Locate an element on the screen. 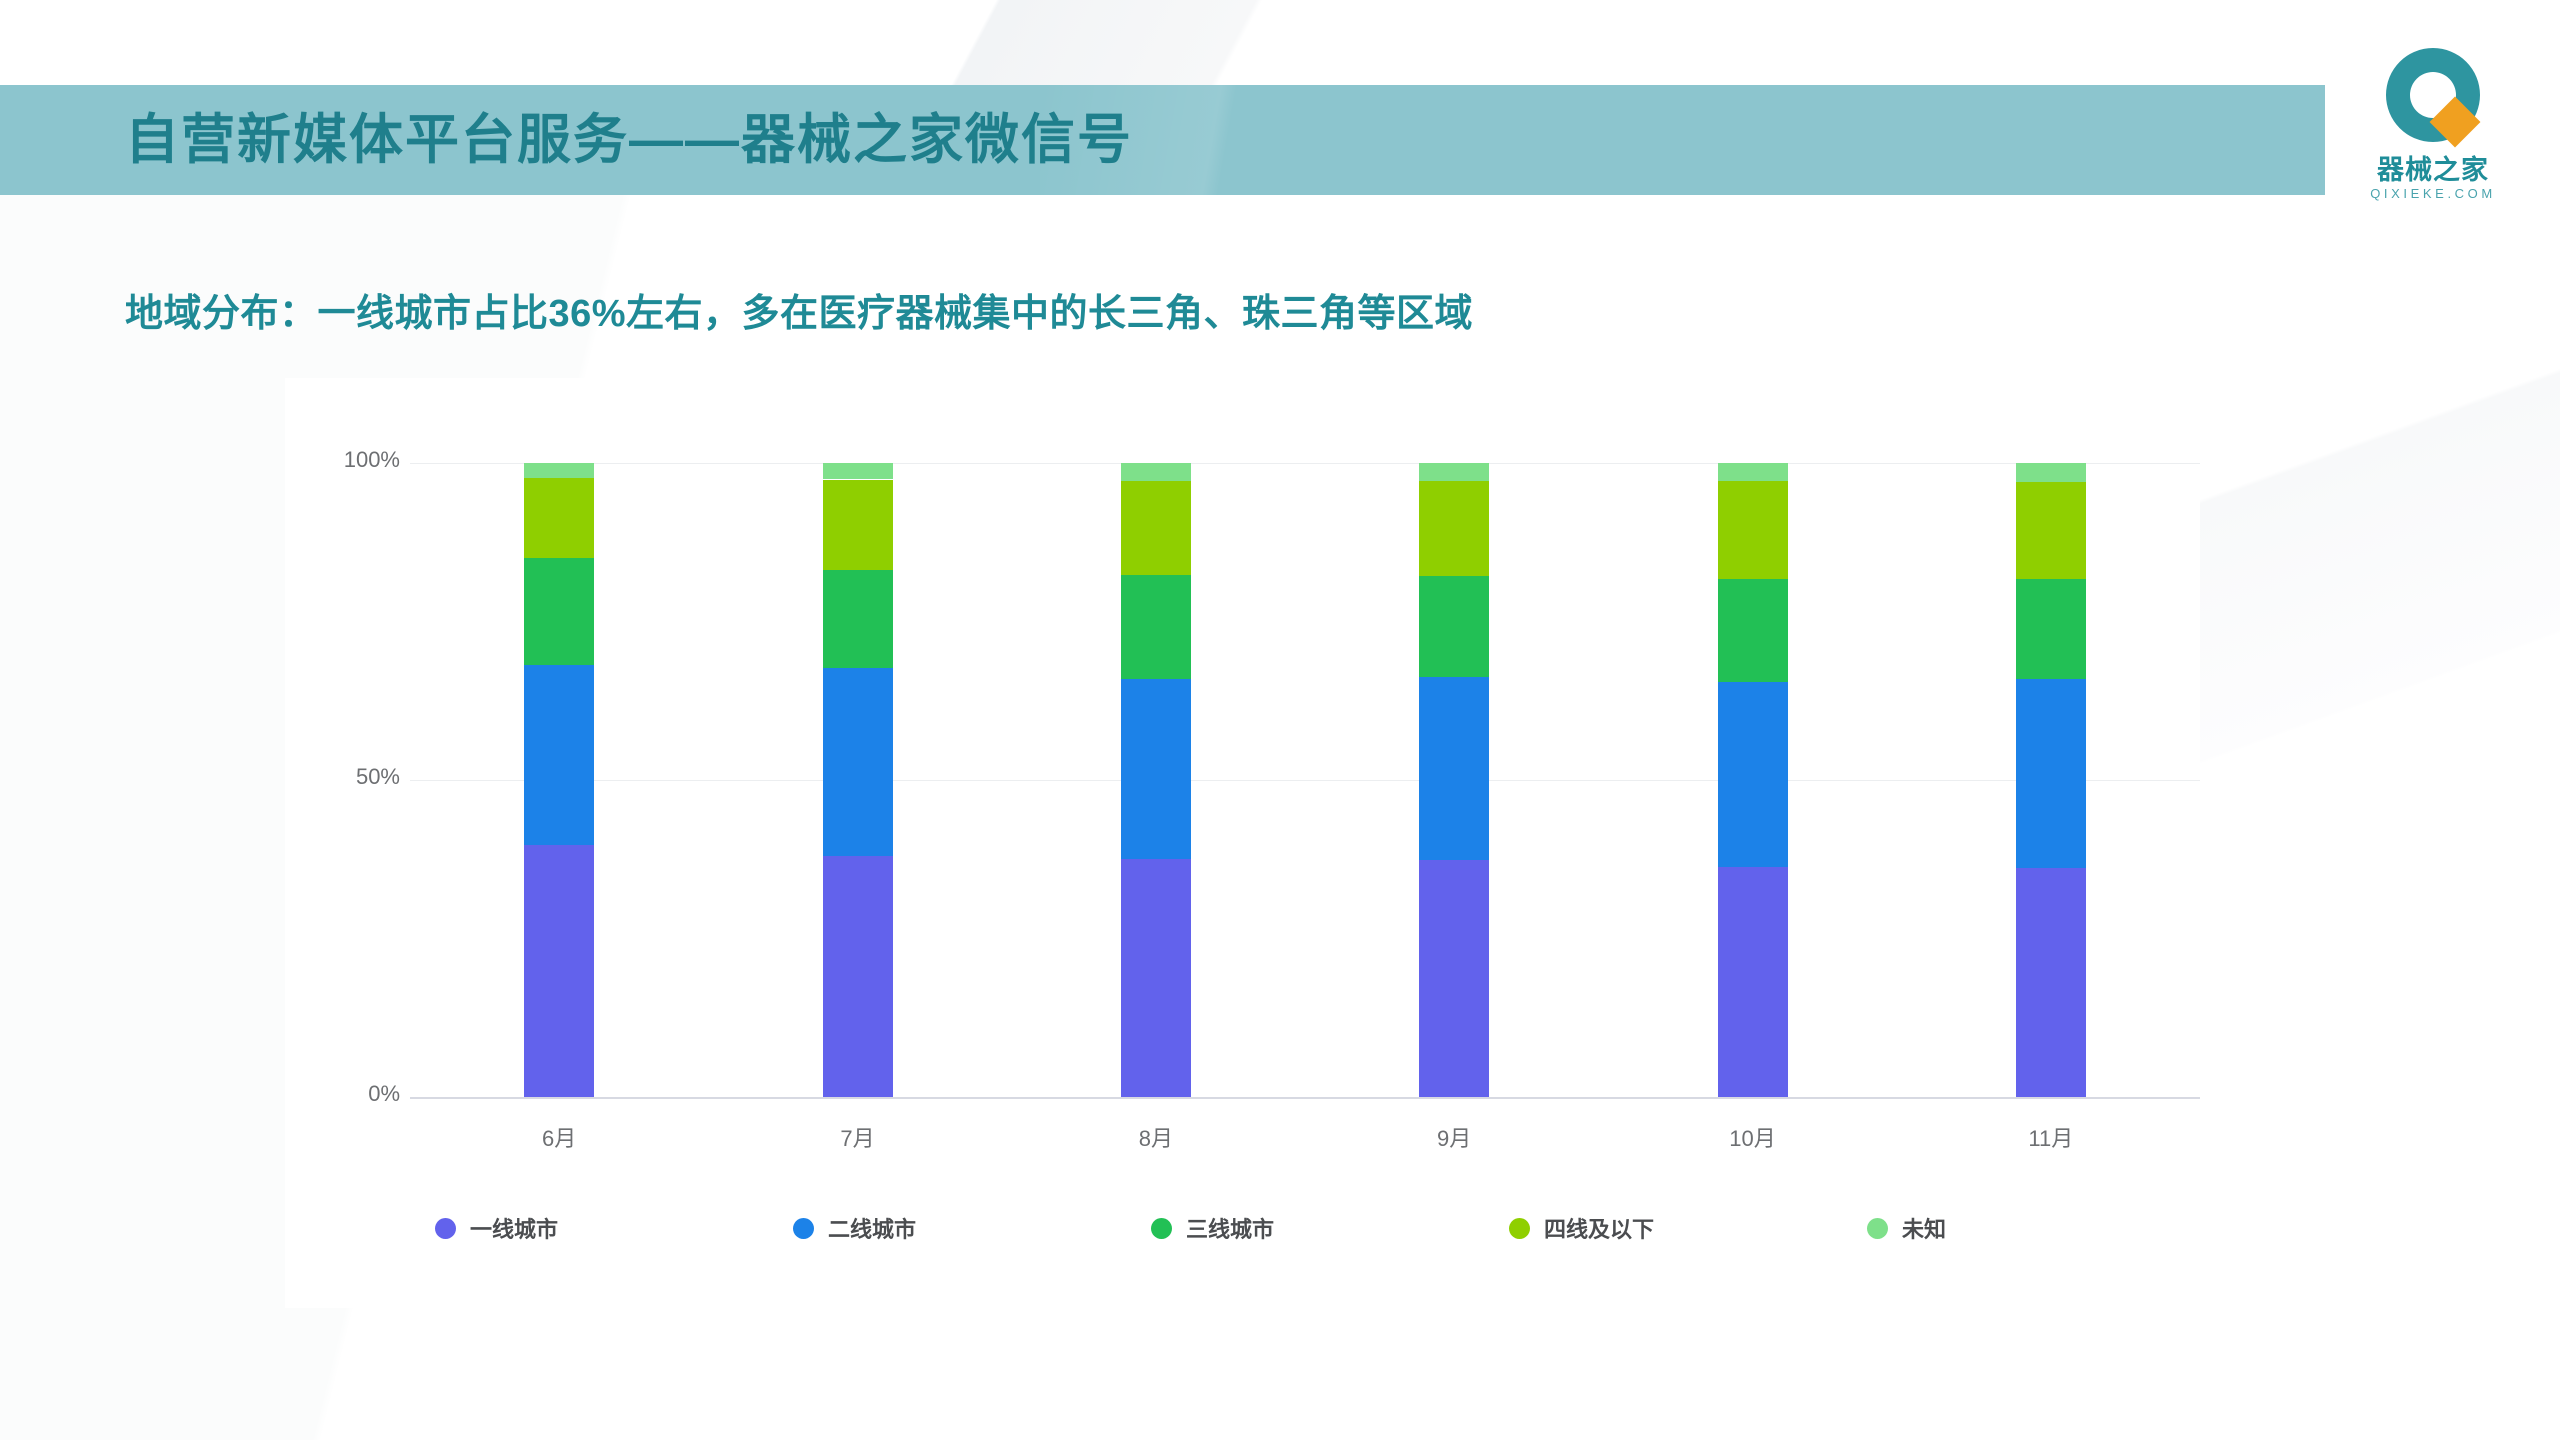 The image size is (2560, 1440). x-axis-tick-label: 7月 is located at coordinates (857, 1138).